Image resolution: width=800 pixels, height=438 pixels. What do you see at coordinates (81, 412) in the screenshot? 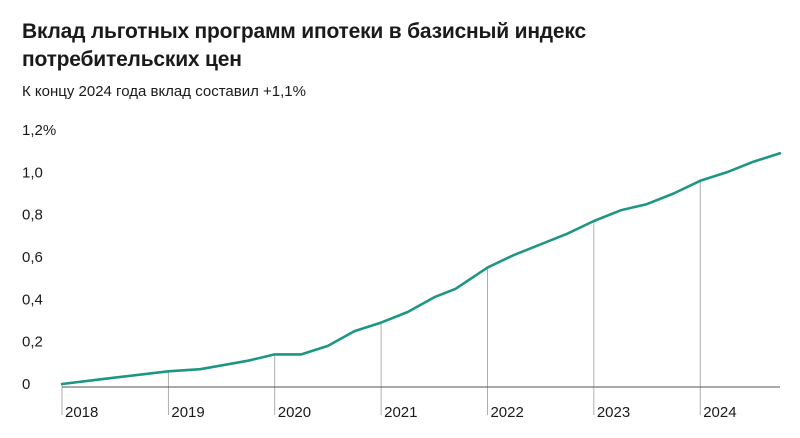
I see `x-tick-label: 2018` at bounding box center [81, 412].